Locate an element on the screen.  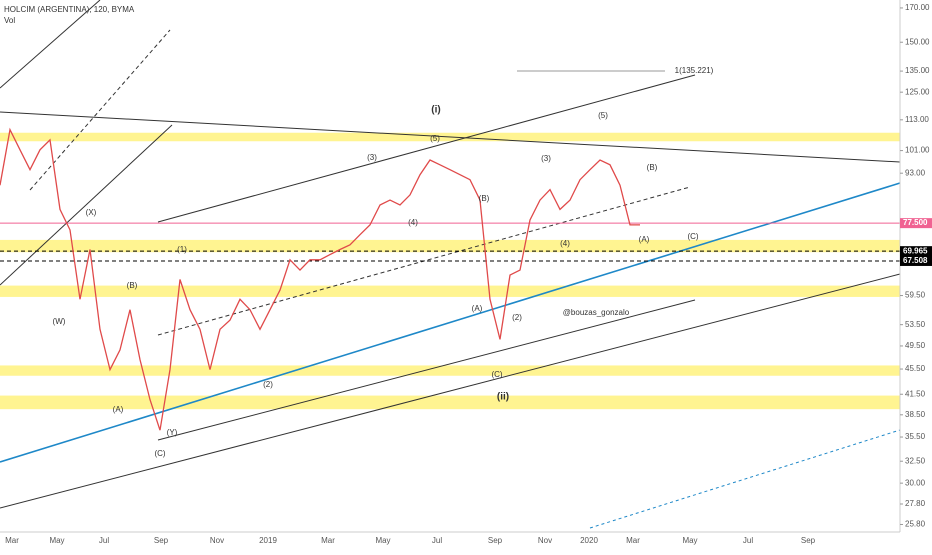
y-tick-label: 170.00 is located at coordinates (917, 7).